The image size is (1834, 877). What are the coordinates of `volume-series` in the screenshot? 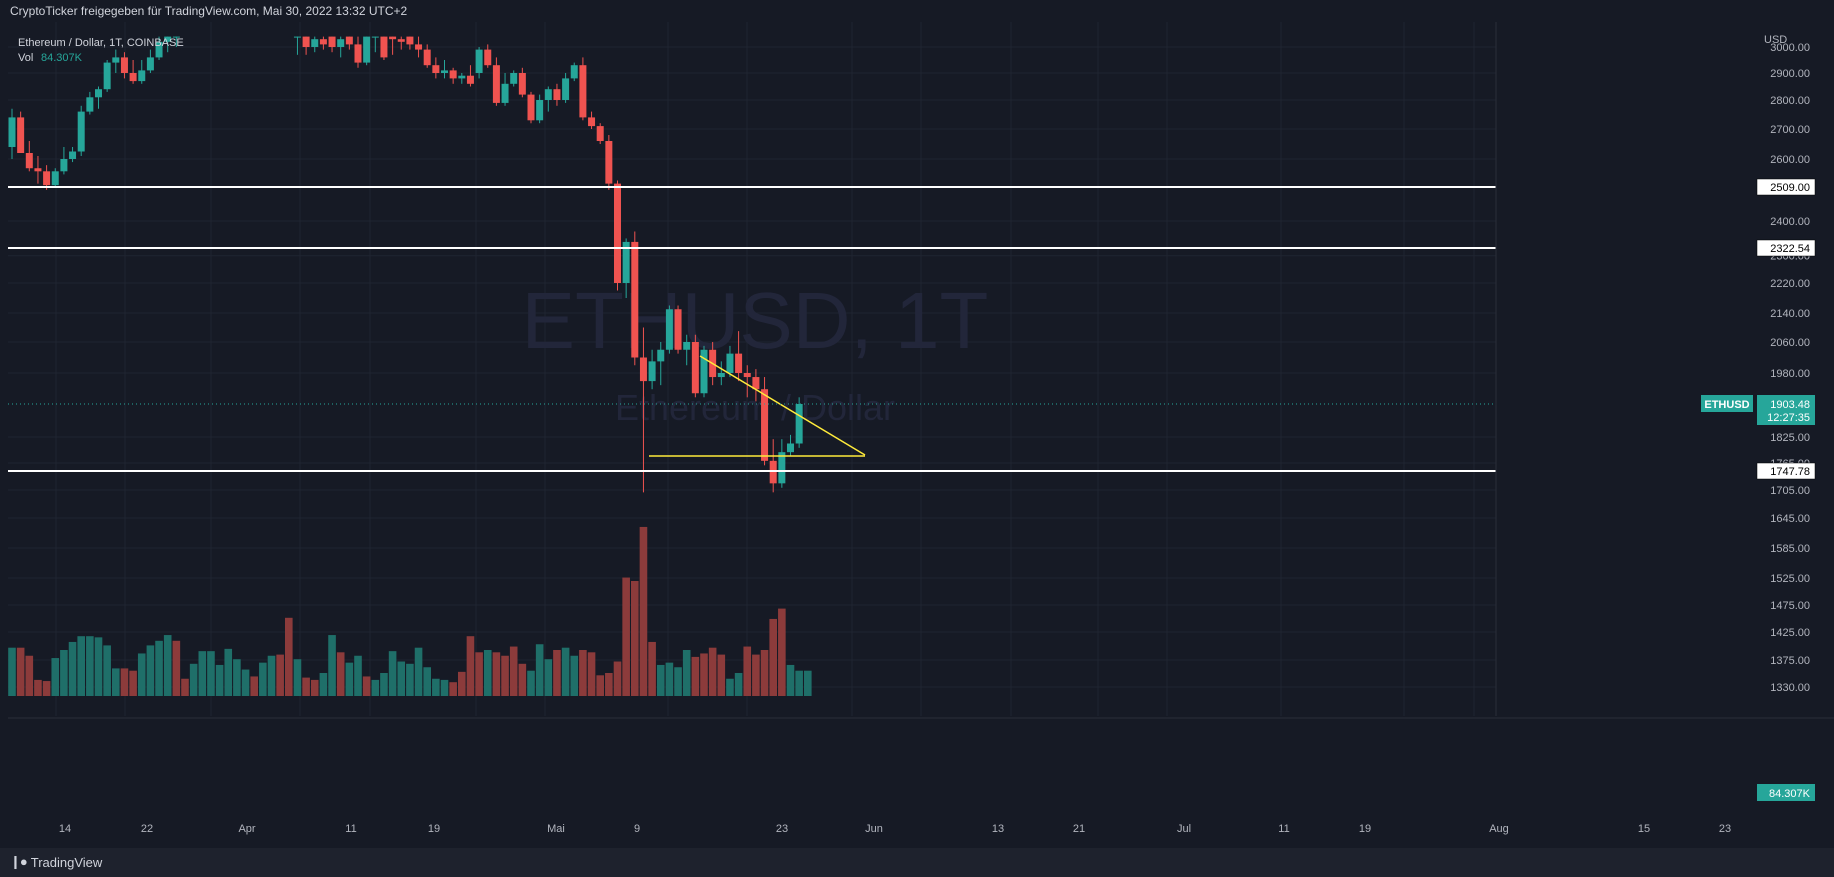 It's located at (410, 611).